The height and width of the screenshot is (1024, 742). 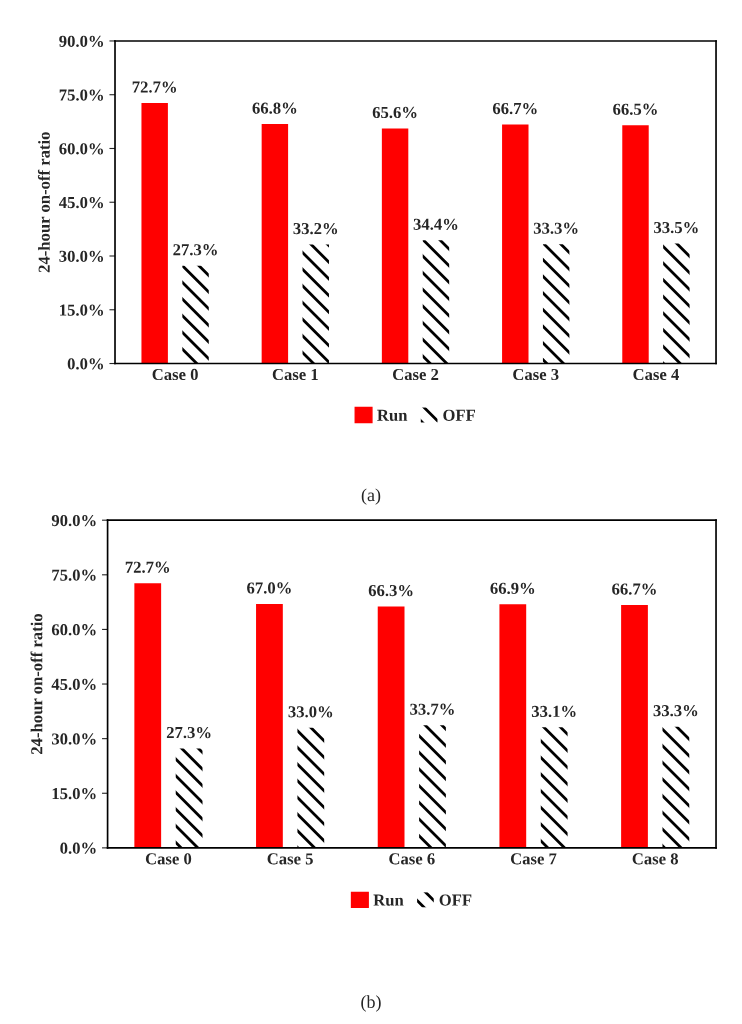 I want to click on data-label: 33.2%, so click(x=315, y=228).